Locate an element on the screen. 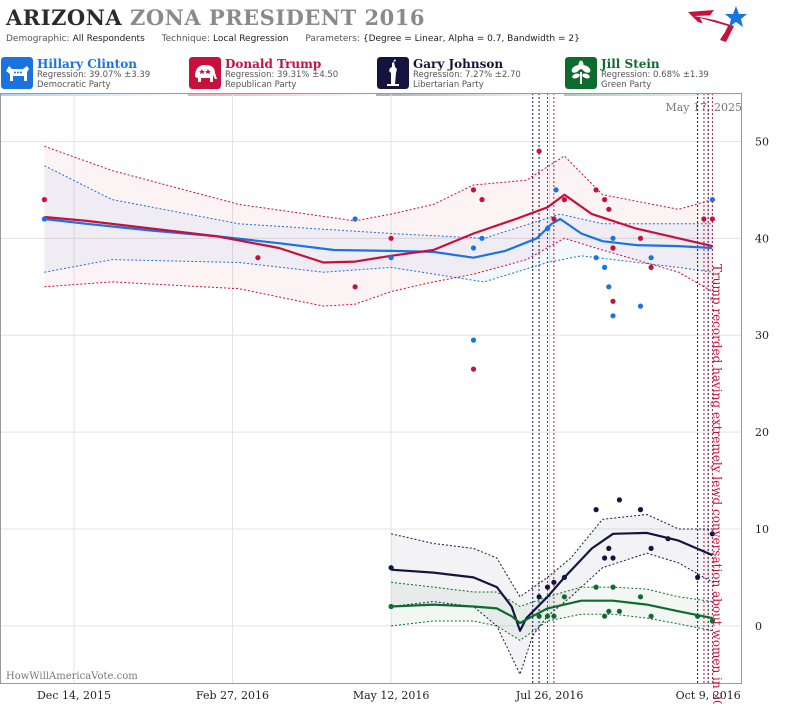  candidate-regression: Regression: 0.68% ±1.39 is located at coordinates (655, 75).